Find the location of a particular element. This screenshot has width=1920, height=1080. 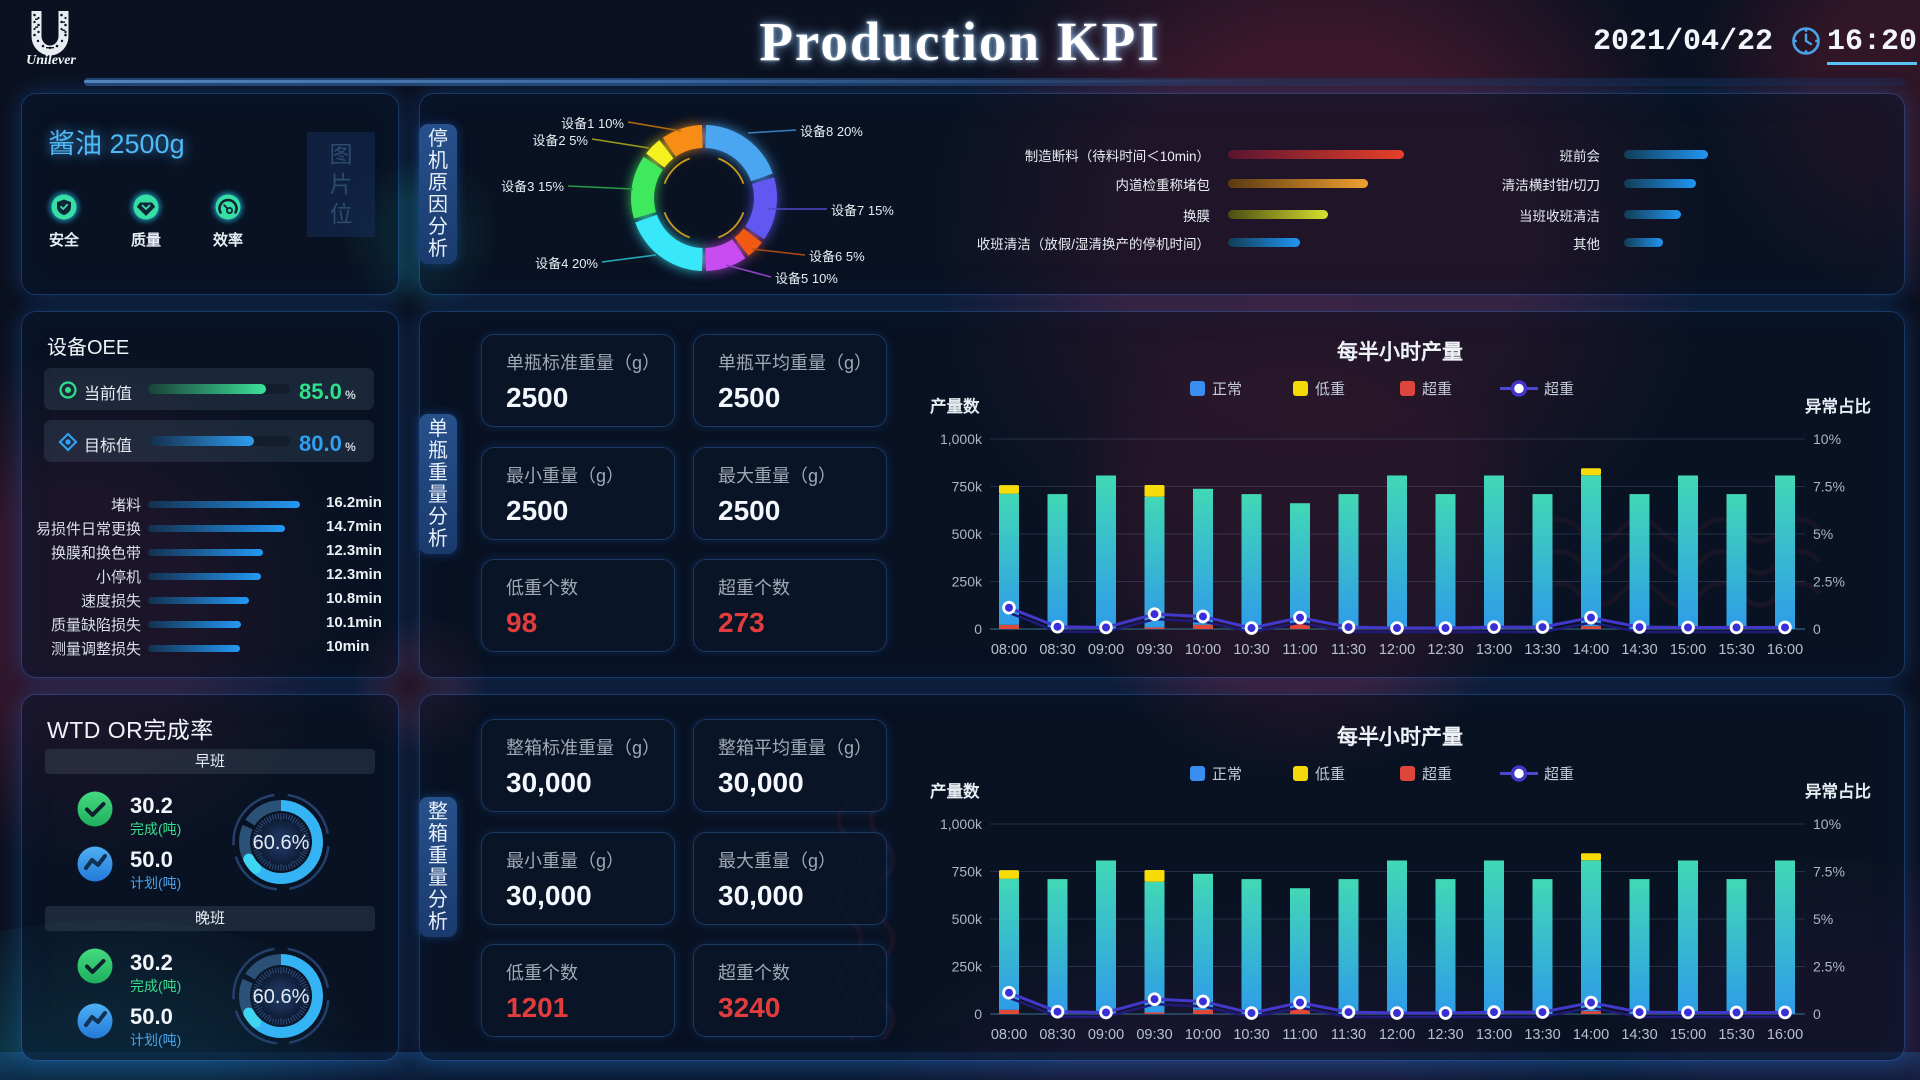

svg-text: 设备3 15% is located at coordinates (532, 186).